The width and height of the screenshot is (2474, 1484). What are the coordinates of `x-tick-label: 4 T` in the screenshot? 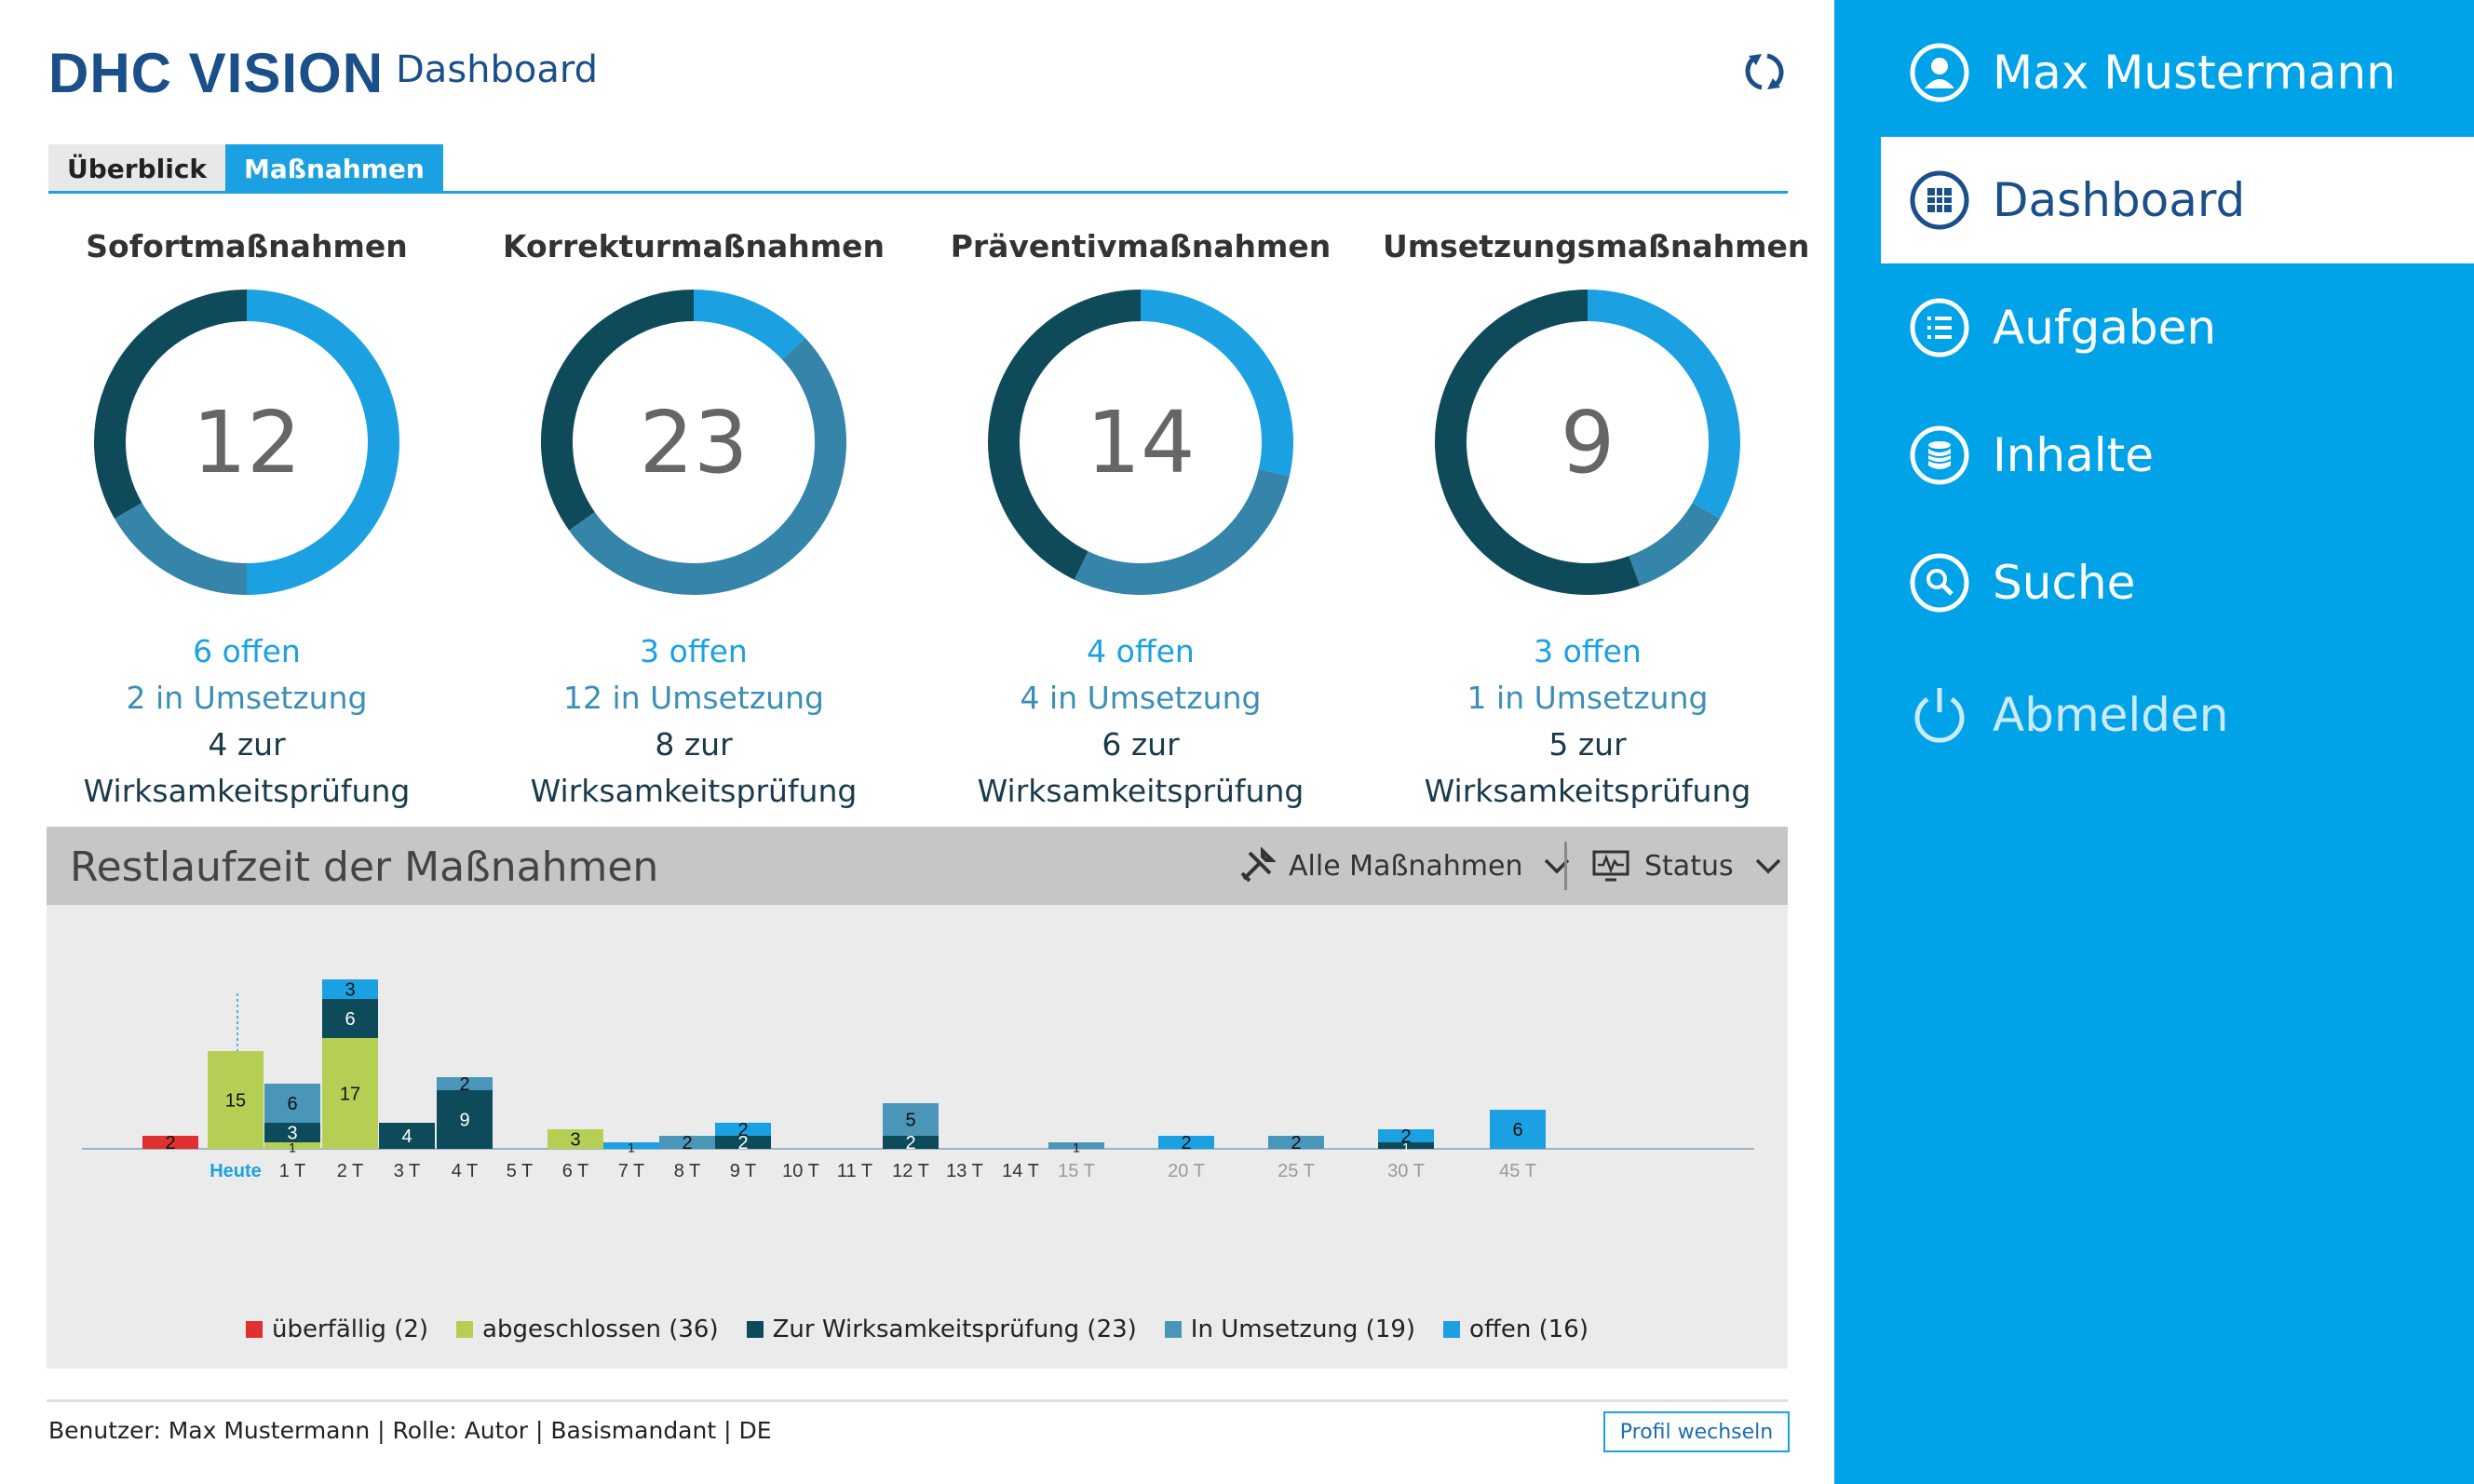 It's located at (466, 1171).